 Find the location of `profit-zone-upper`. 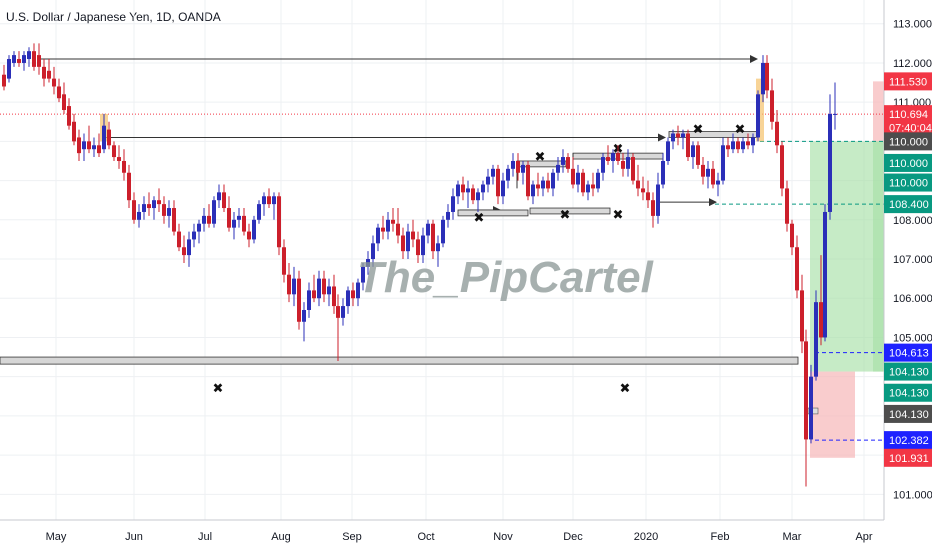

profit-zone-upper is located at coordinates (878, 256).